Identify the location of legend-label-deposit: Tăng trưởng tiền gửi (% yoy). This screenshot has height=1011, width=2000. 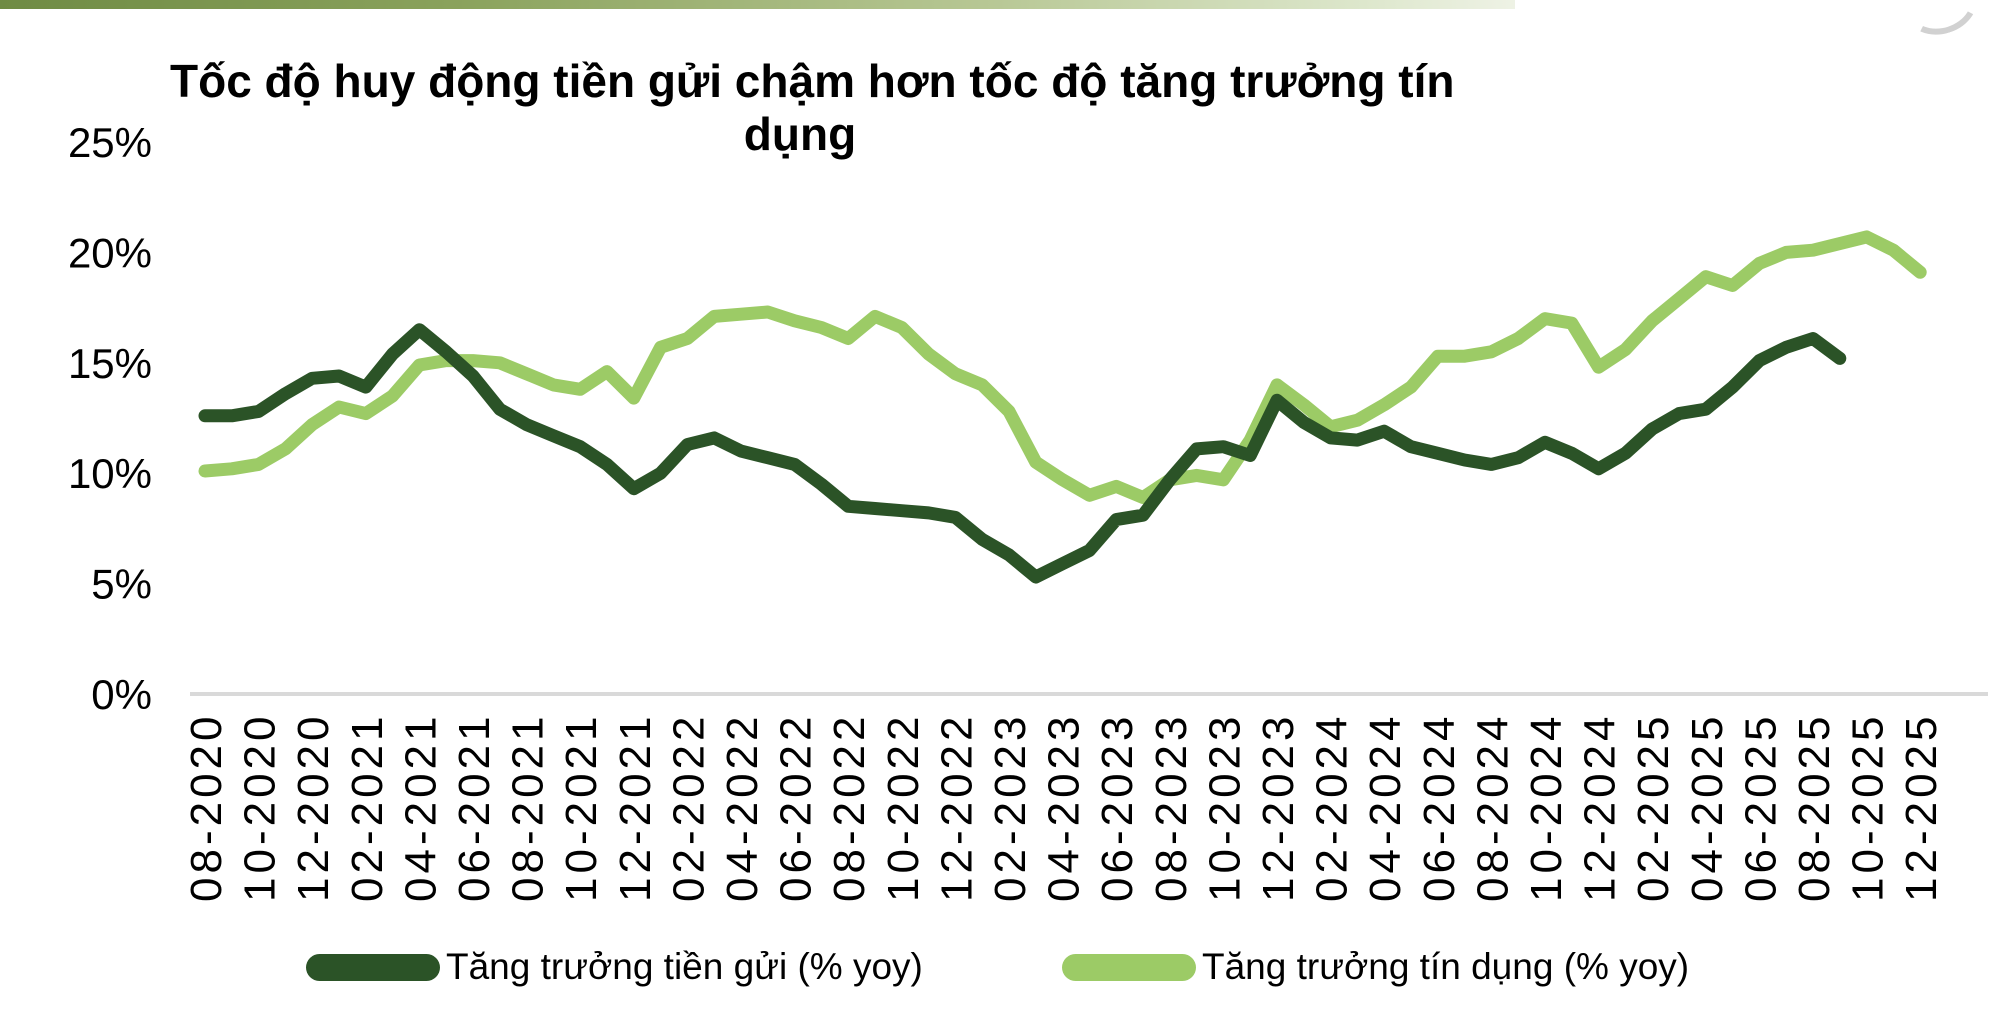
(684, 966).